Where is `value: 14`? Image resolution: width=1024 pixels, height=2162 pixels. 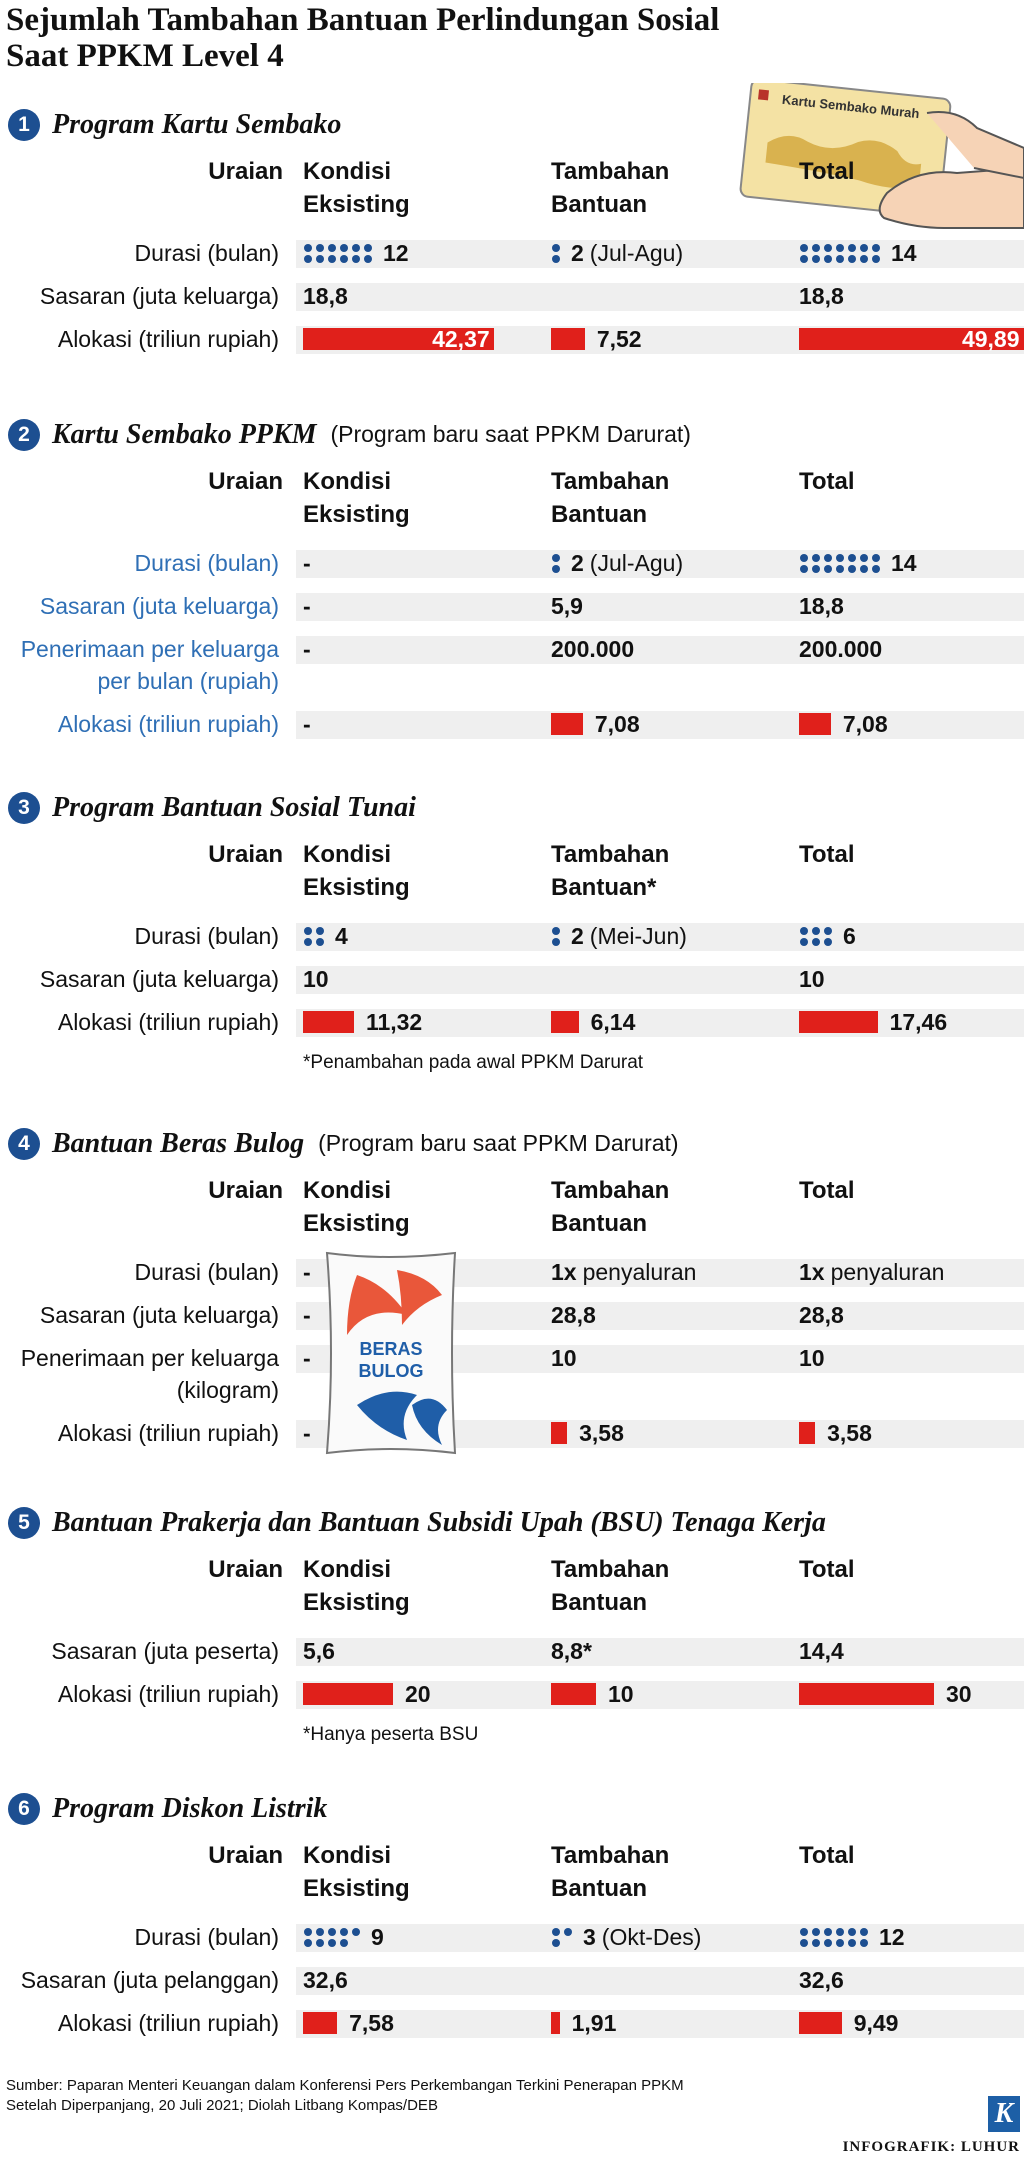
value: 14 is located at coordinates (904, 253).